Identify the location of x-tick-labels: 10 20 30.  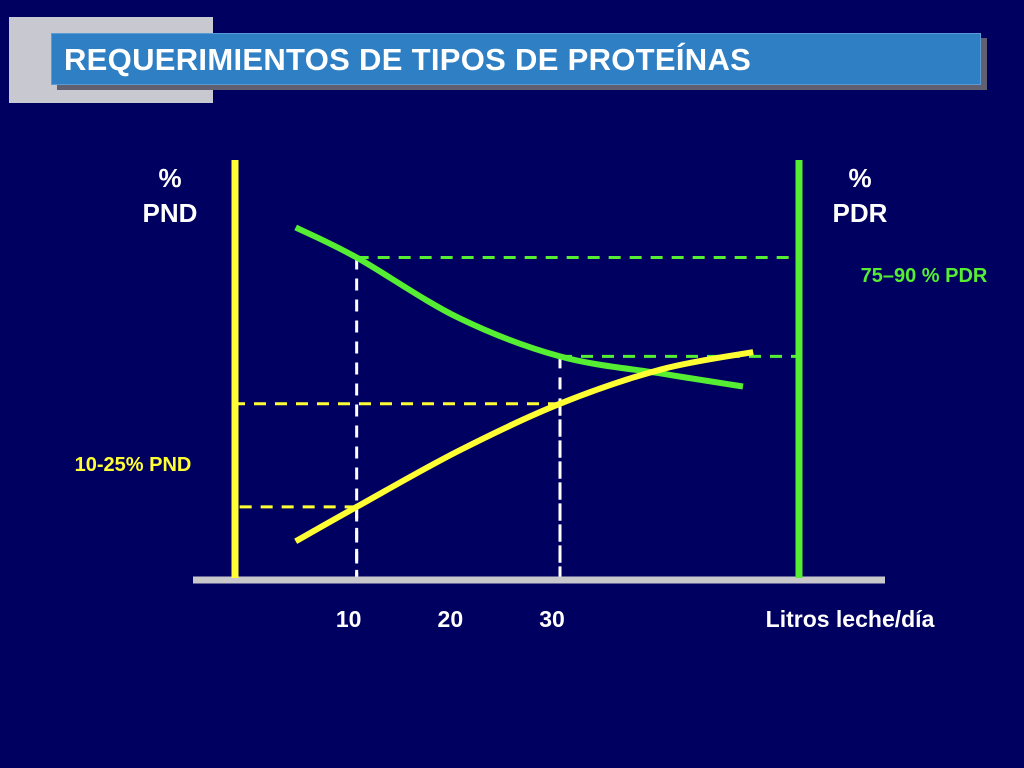
(450, 619).